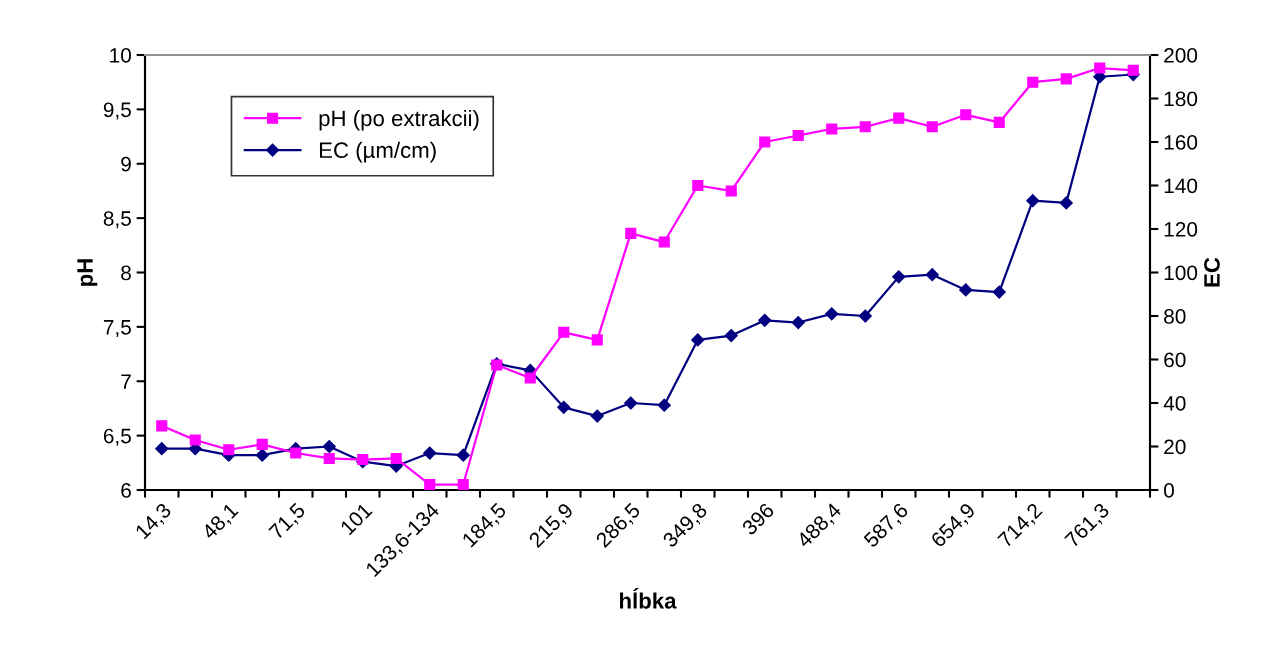 The width and height of the screenshot is (1274, 645). Describe the element at coordinates (1181, 55) in the screenshot. I see `y2-tick-label: 200` at that location.